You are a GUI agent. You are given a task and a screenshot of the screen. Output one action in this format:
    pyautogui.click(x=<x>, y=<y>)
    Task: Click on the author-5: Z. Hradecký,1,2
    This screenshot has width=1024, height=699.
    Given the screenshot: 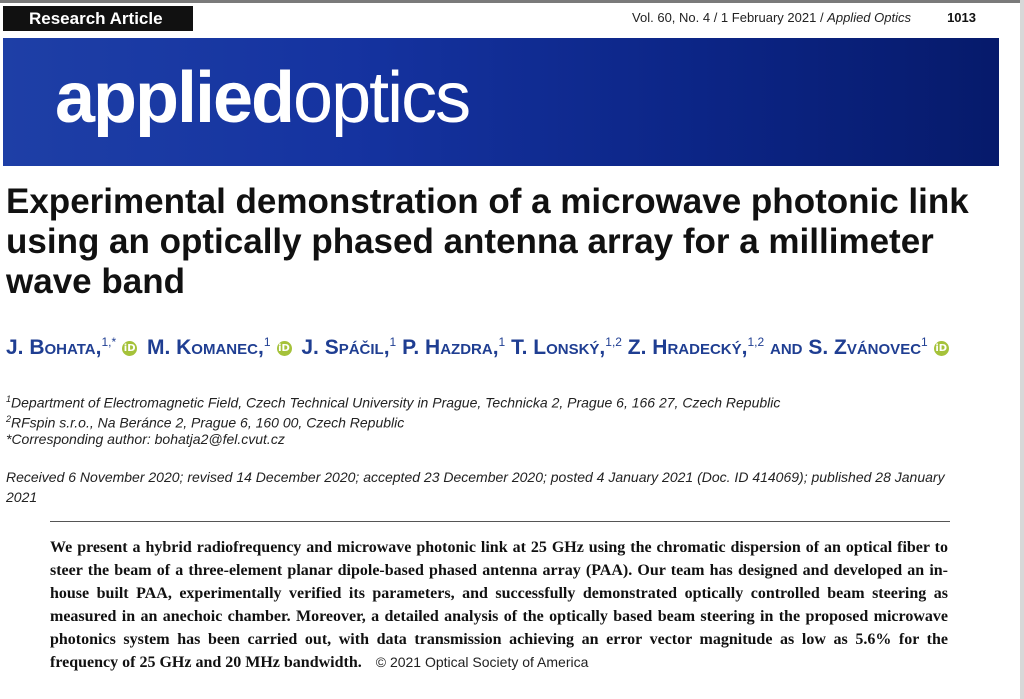 What is the action you would take?
    pyautogui.click(x=698, y=347)
    